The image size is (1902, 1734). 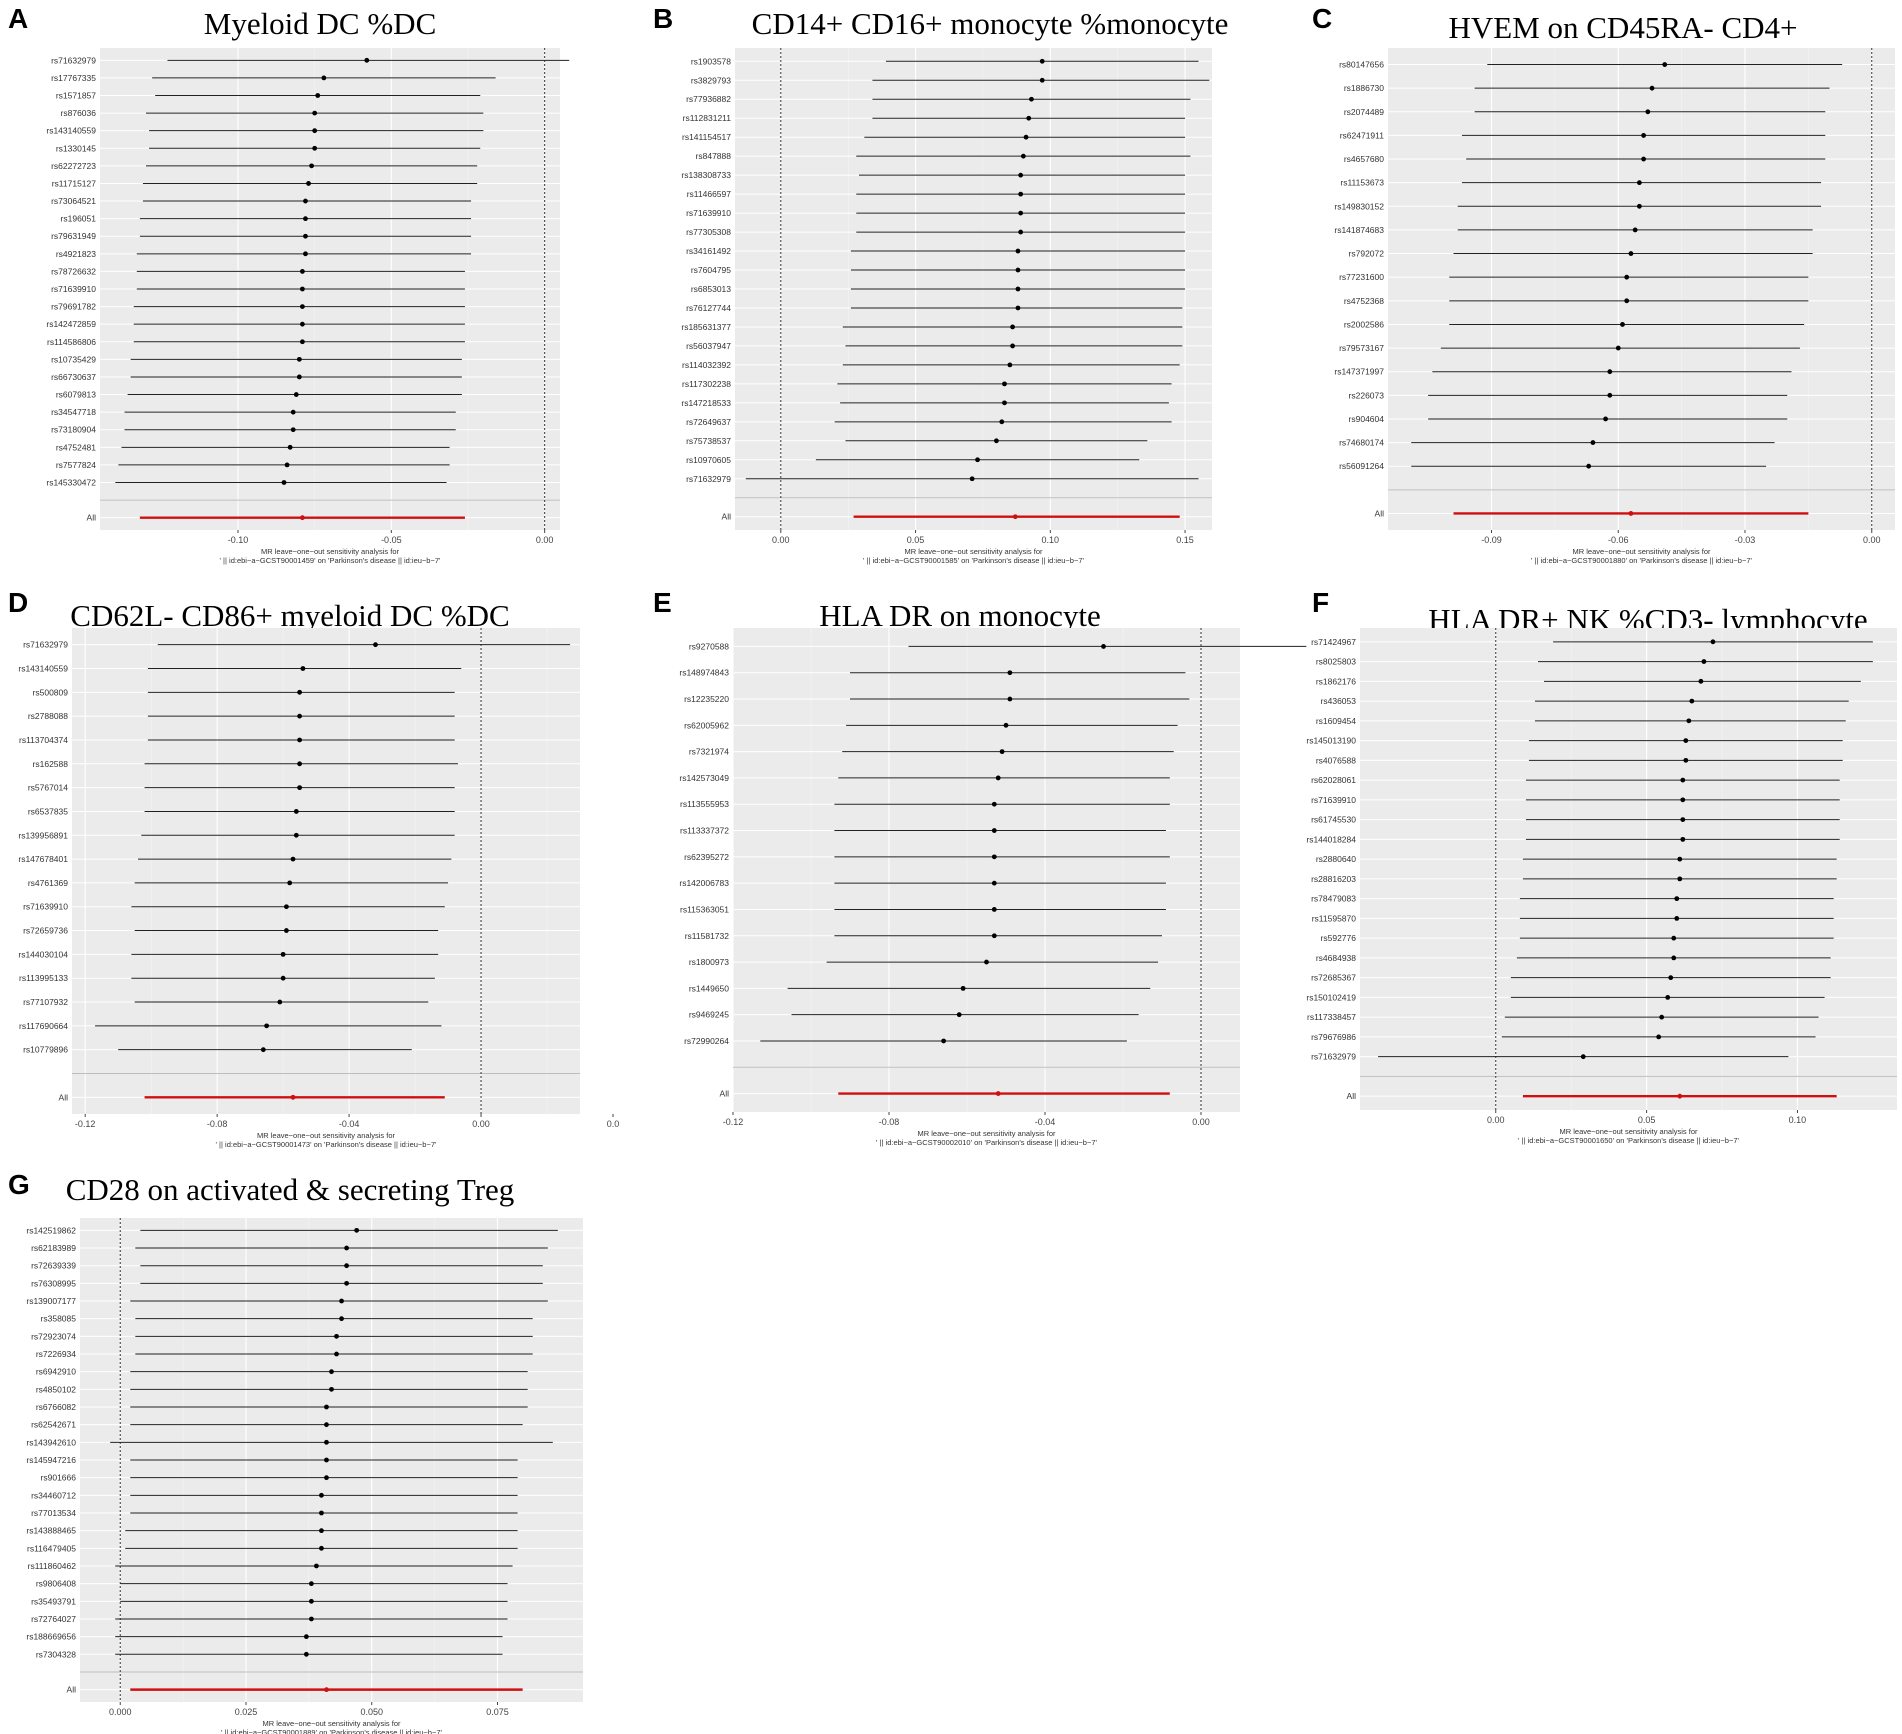 I want to click on snp-label: rs9806408, so click(x=56, y=1584).